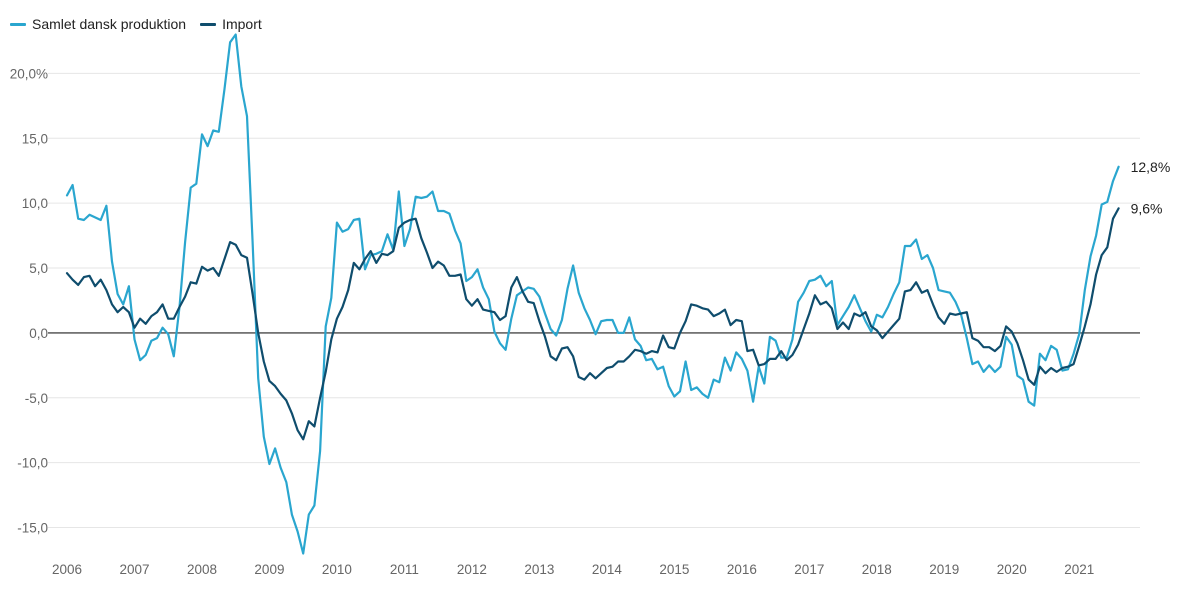  Describe the element at coordinates (32, 463) in the screenshot. I see `y-tick-label: -10,0` at that location.